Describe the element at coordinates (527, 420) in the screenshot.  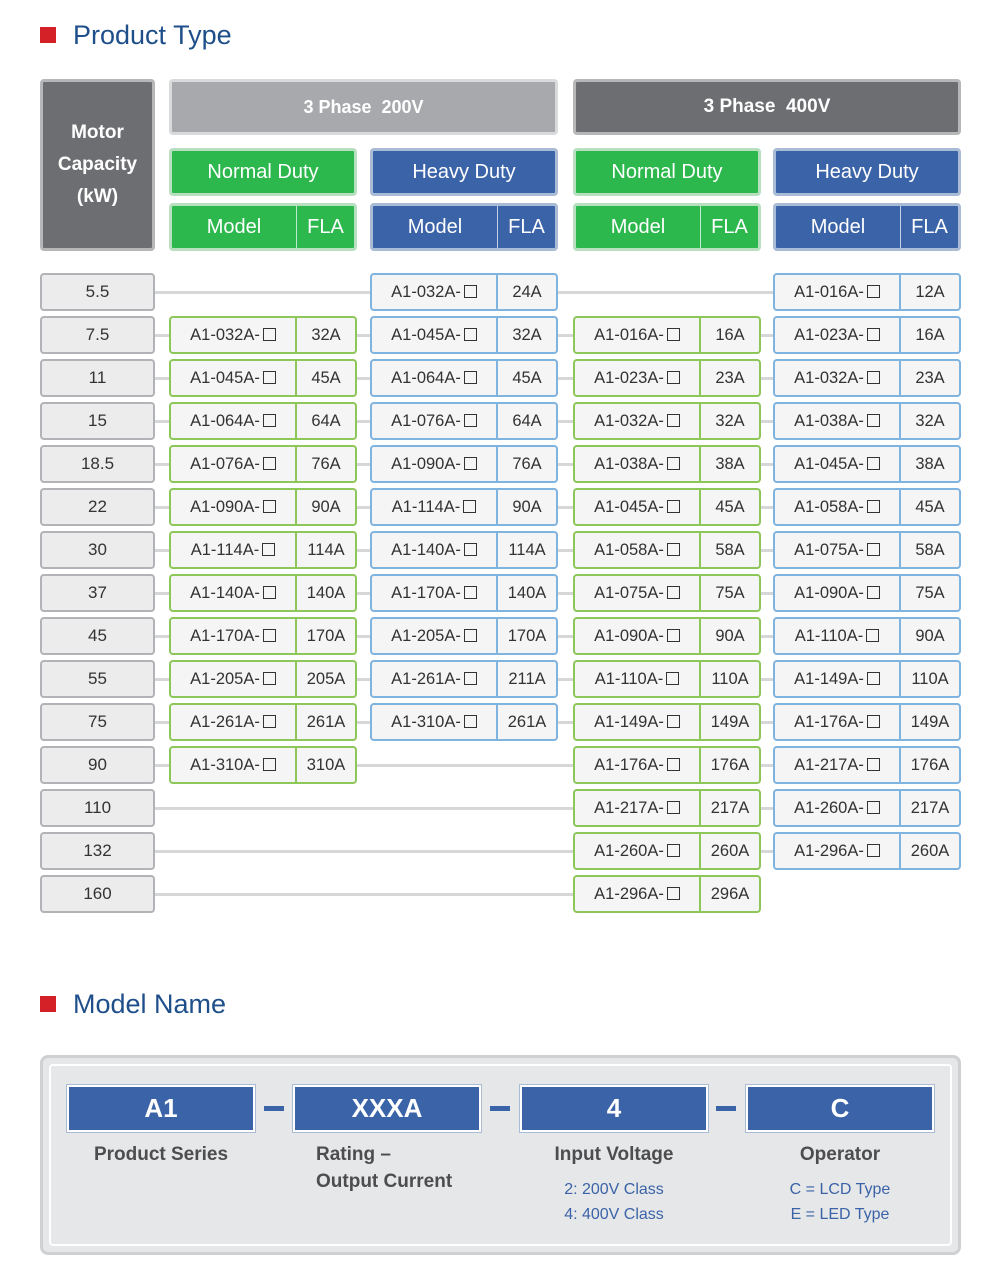
I see `fla-value: 64A` at that location.